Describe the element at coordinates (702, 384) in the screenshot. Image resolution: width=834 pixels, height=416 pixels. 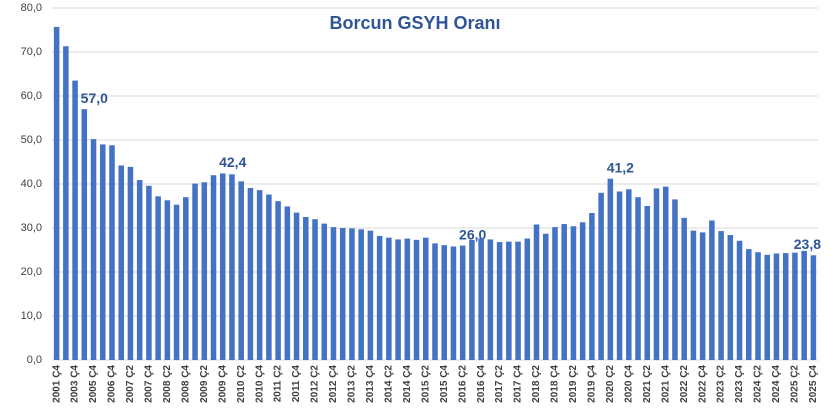
I see `x-tick-label: 2022 Ç4` at that location.